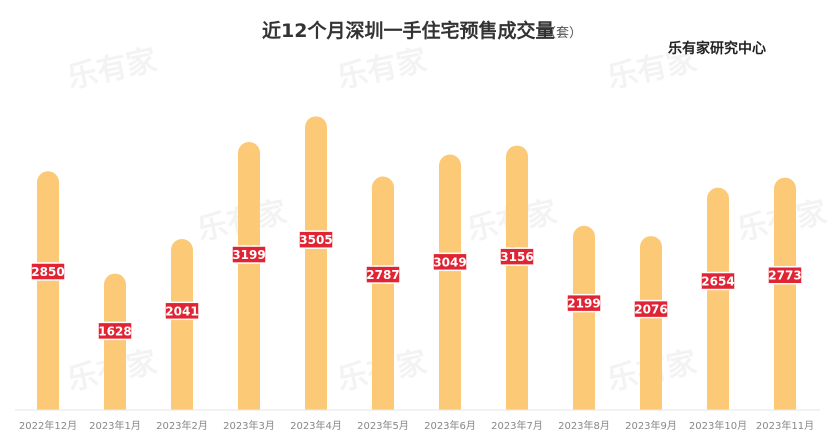 Image resolution: width=833 pixels, height=442 pixels. Describe the element at coordinates (718, 425) in the screenshot. I see `x-tick-label: 2023年10月` at that location.